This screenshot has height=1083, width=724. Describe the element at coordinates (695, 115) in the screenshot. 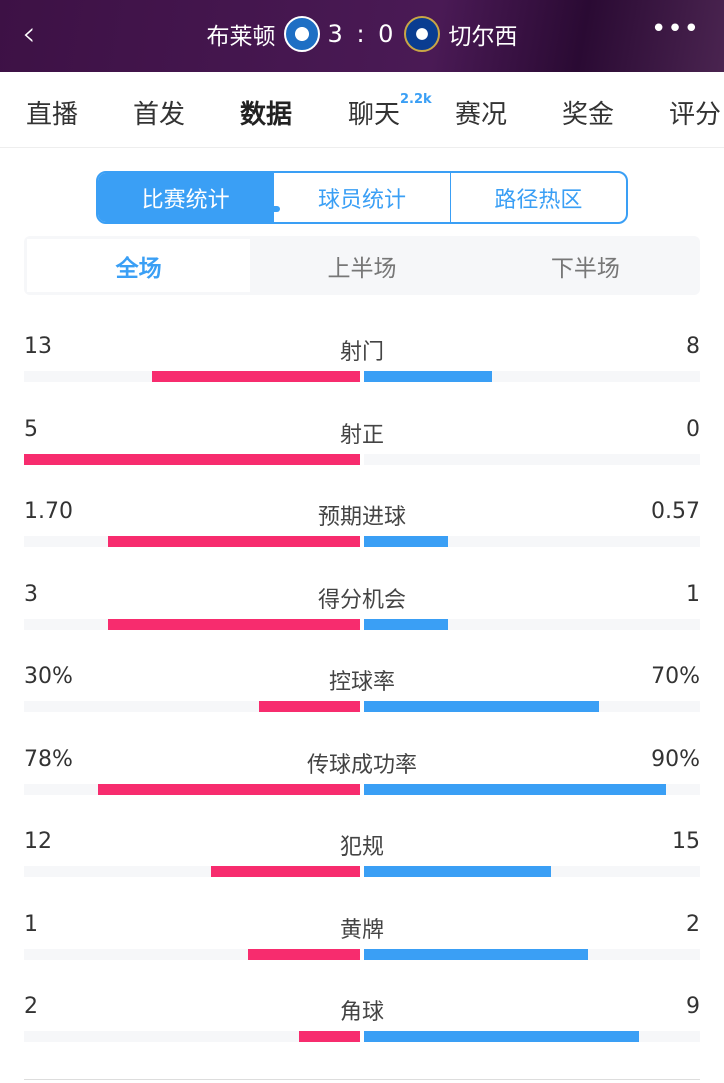

I see `tab-rating: 评分` at that location.